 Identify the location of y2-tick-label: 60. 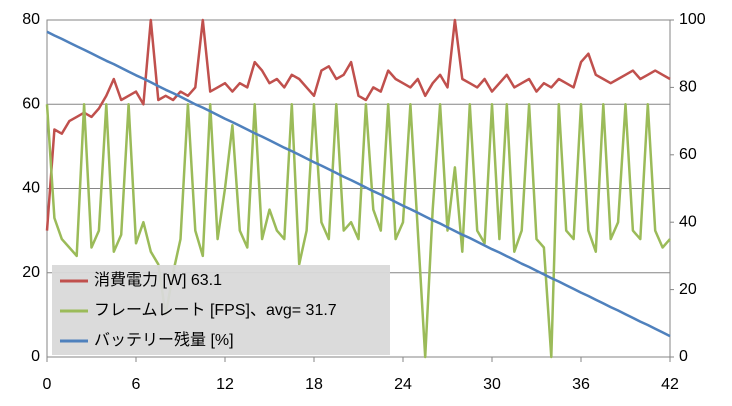
(688, 154).